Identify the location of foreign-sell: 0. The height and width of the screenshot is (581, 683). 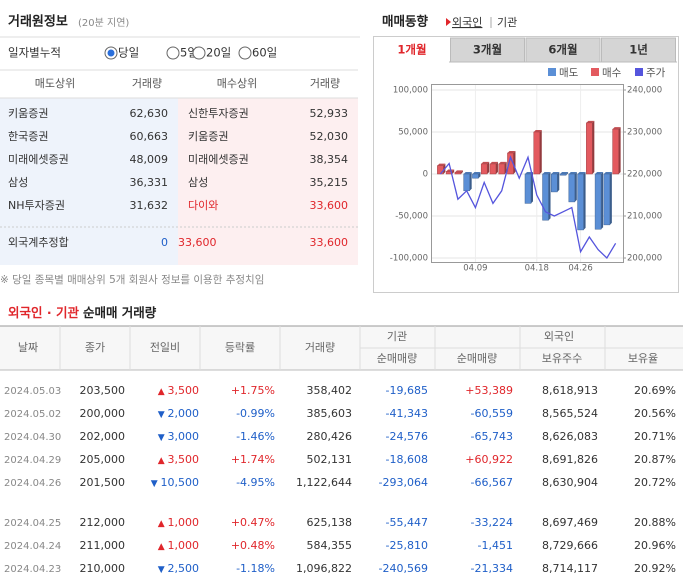
(164, 242).